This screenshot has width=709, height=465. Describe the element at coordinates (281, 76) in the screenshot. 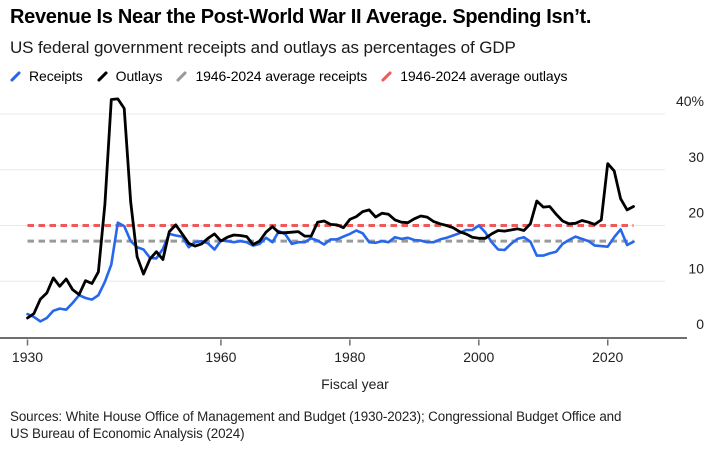

I see `legend-label: 1946-2024 average receipts` at that location.